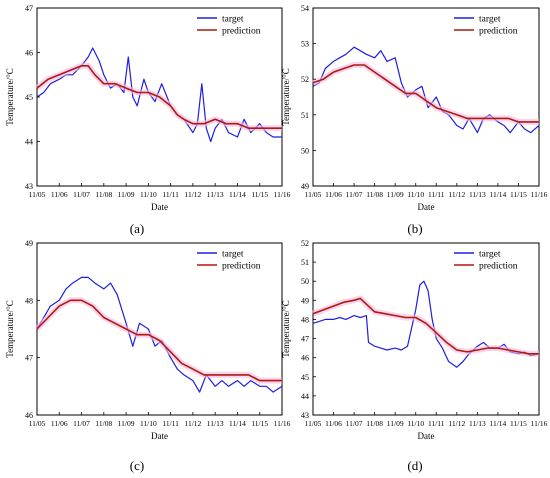 The width and height of the screenshot is (550, 478). I want to click on panel-label: (a), so click(137, 228).